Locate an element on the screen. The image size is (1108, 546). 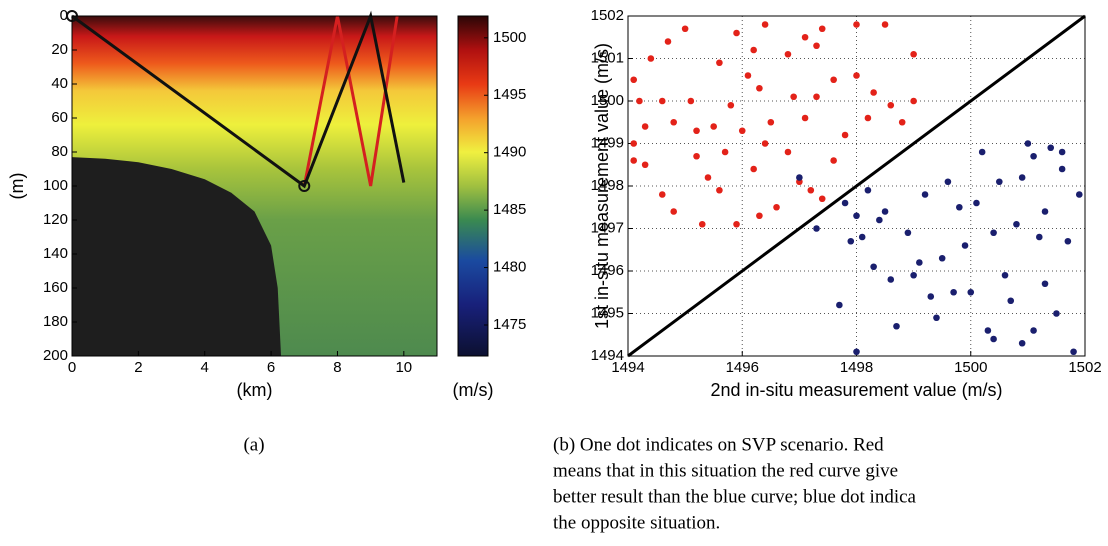
y-tick-label: 140 is located at coordinates (55, 253).